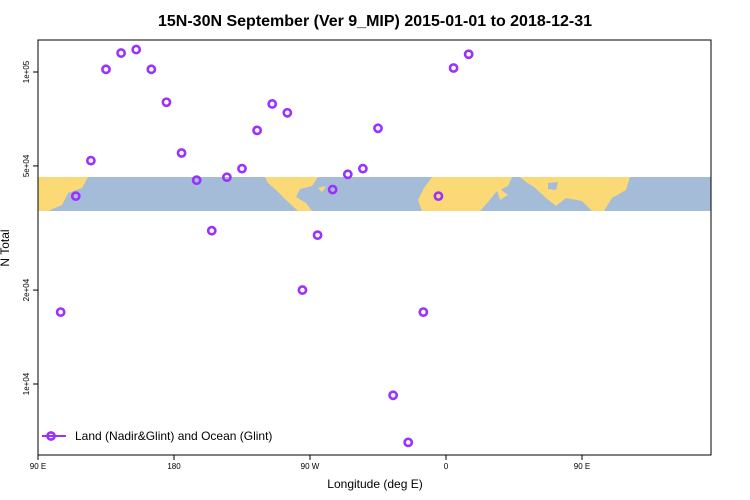 The image size is (750, 500). Describe the element at coordinates (374, 194) in the screenshot. I see `world-map-strip` at that location.